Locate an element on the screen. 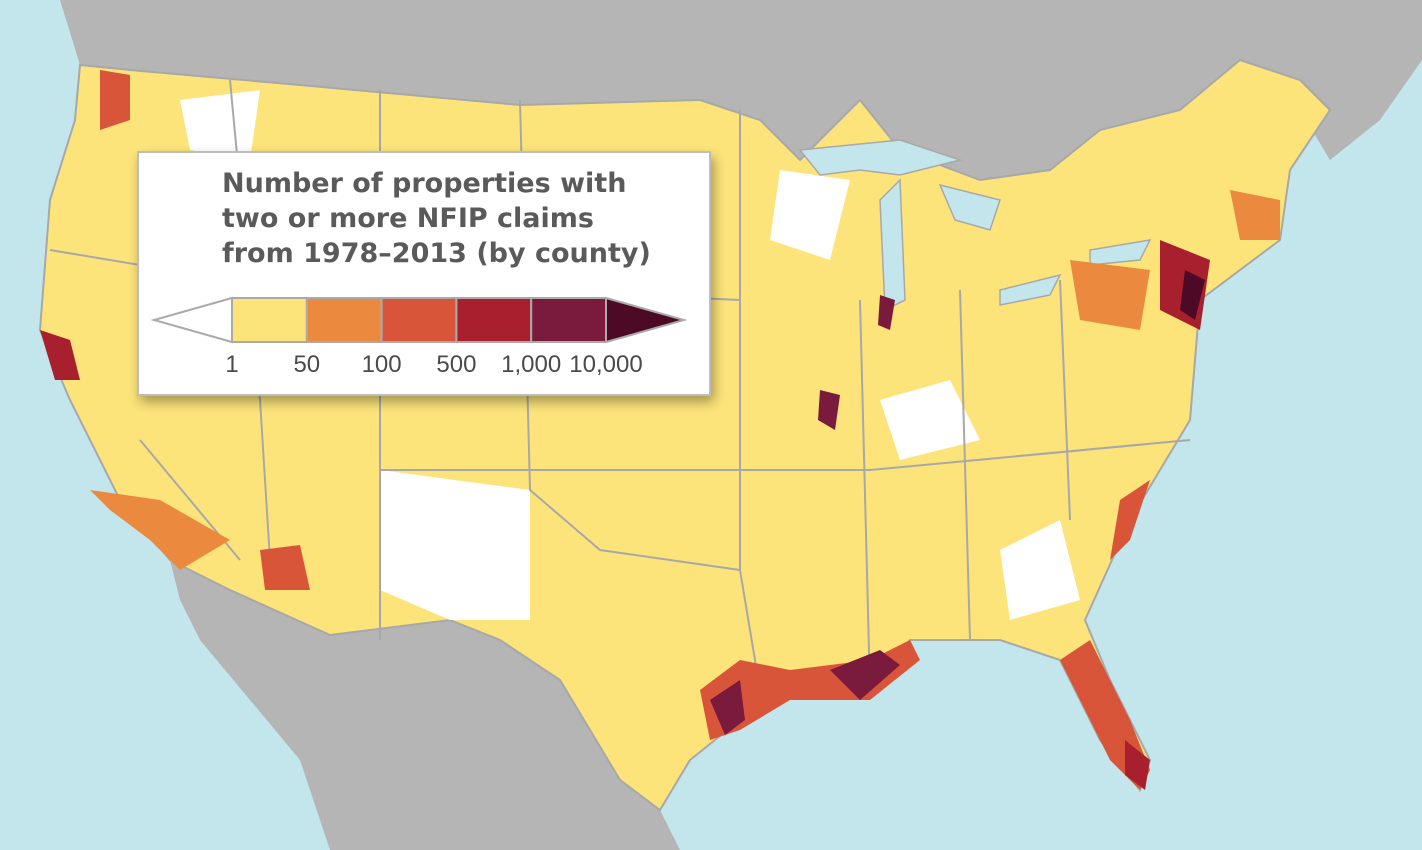 This screenshot has width=1422, height=850. great-lakes is located at coordinates (975, 225).